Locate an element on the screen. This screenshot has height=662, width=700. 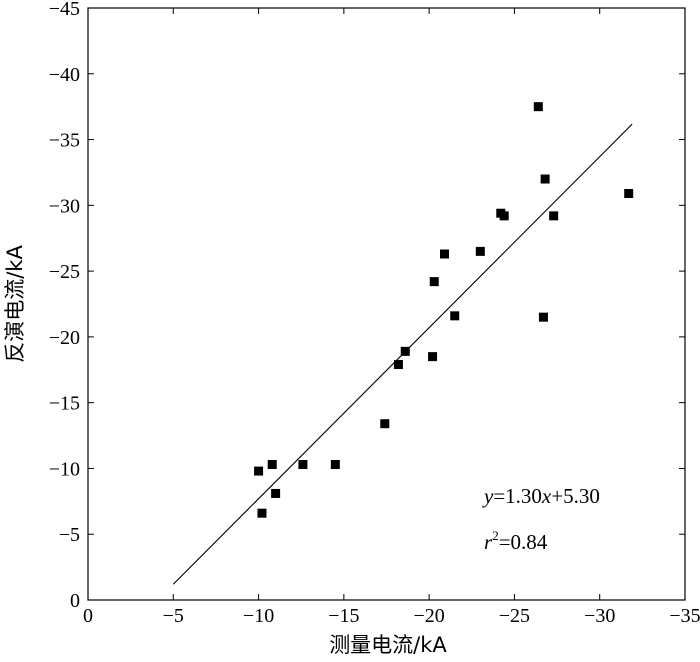
y-tick-label: −15 is located at coordinates (64, 404).